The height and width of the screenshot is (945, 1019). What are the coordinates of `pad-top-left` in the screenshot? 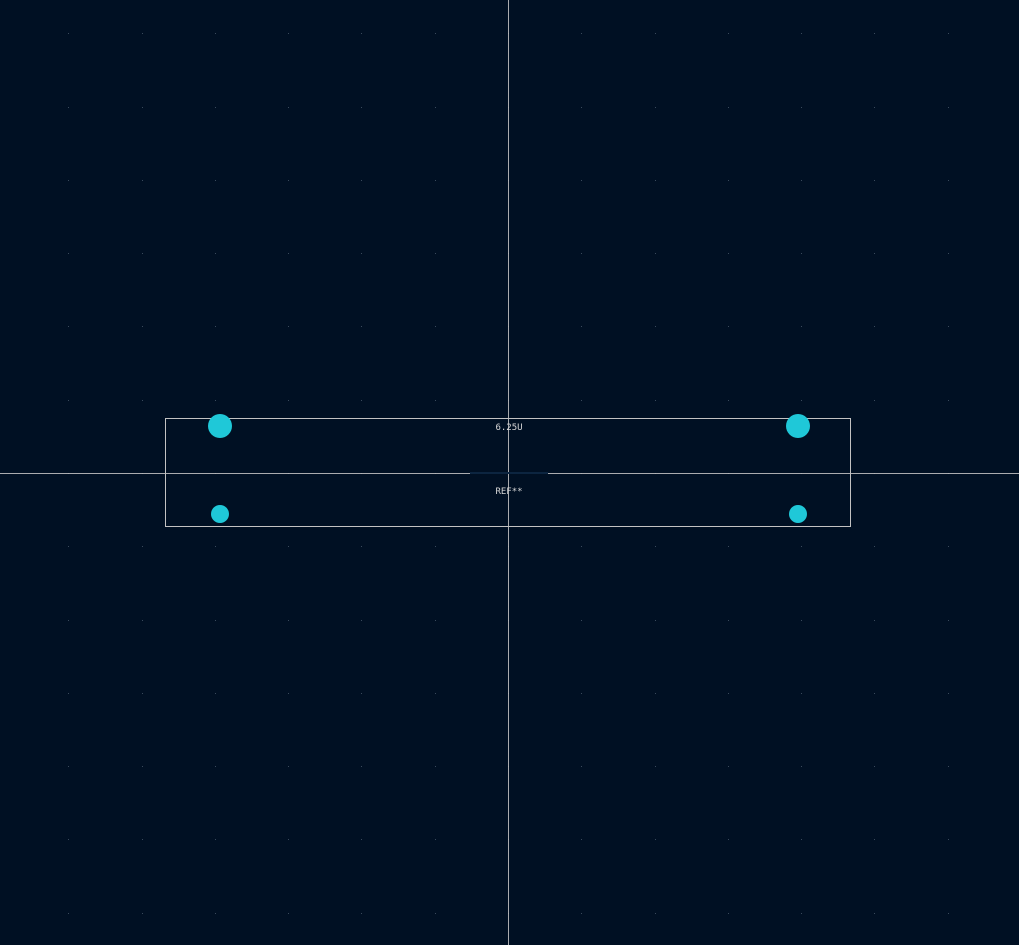 It's located at (220, 426).